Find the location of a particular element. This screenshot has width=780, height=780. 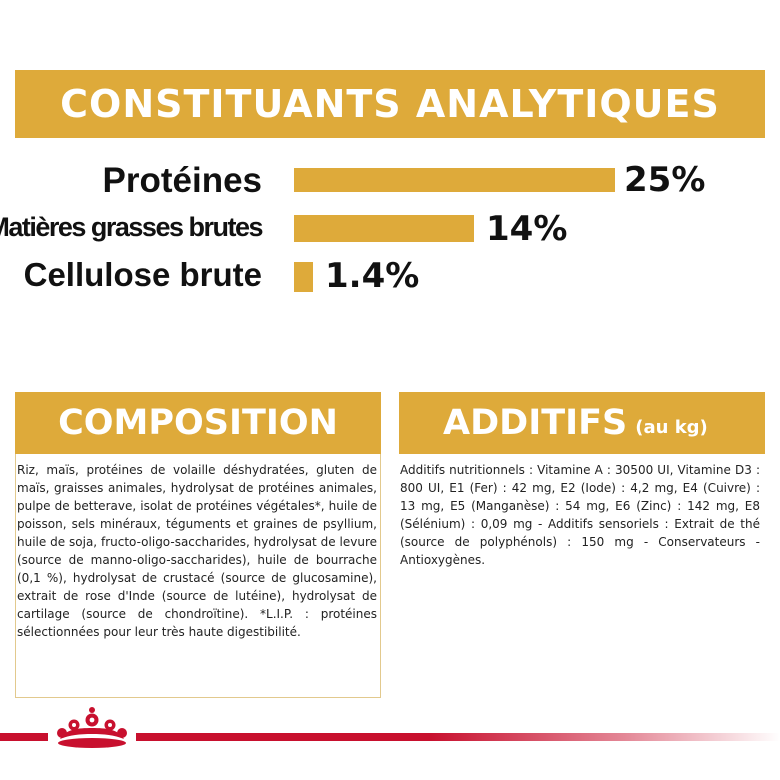

brand-footer-line is located at coordinates (390, 737).